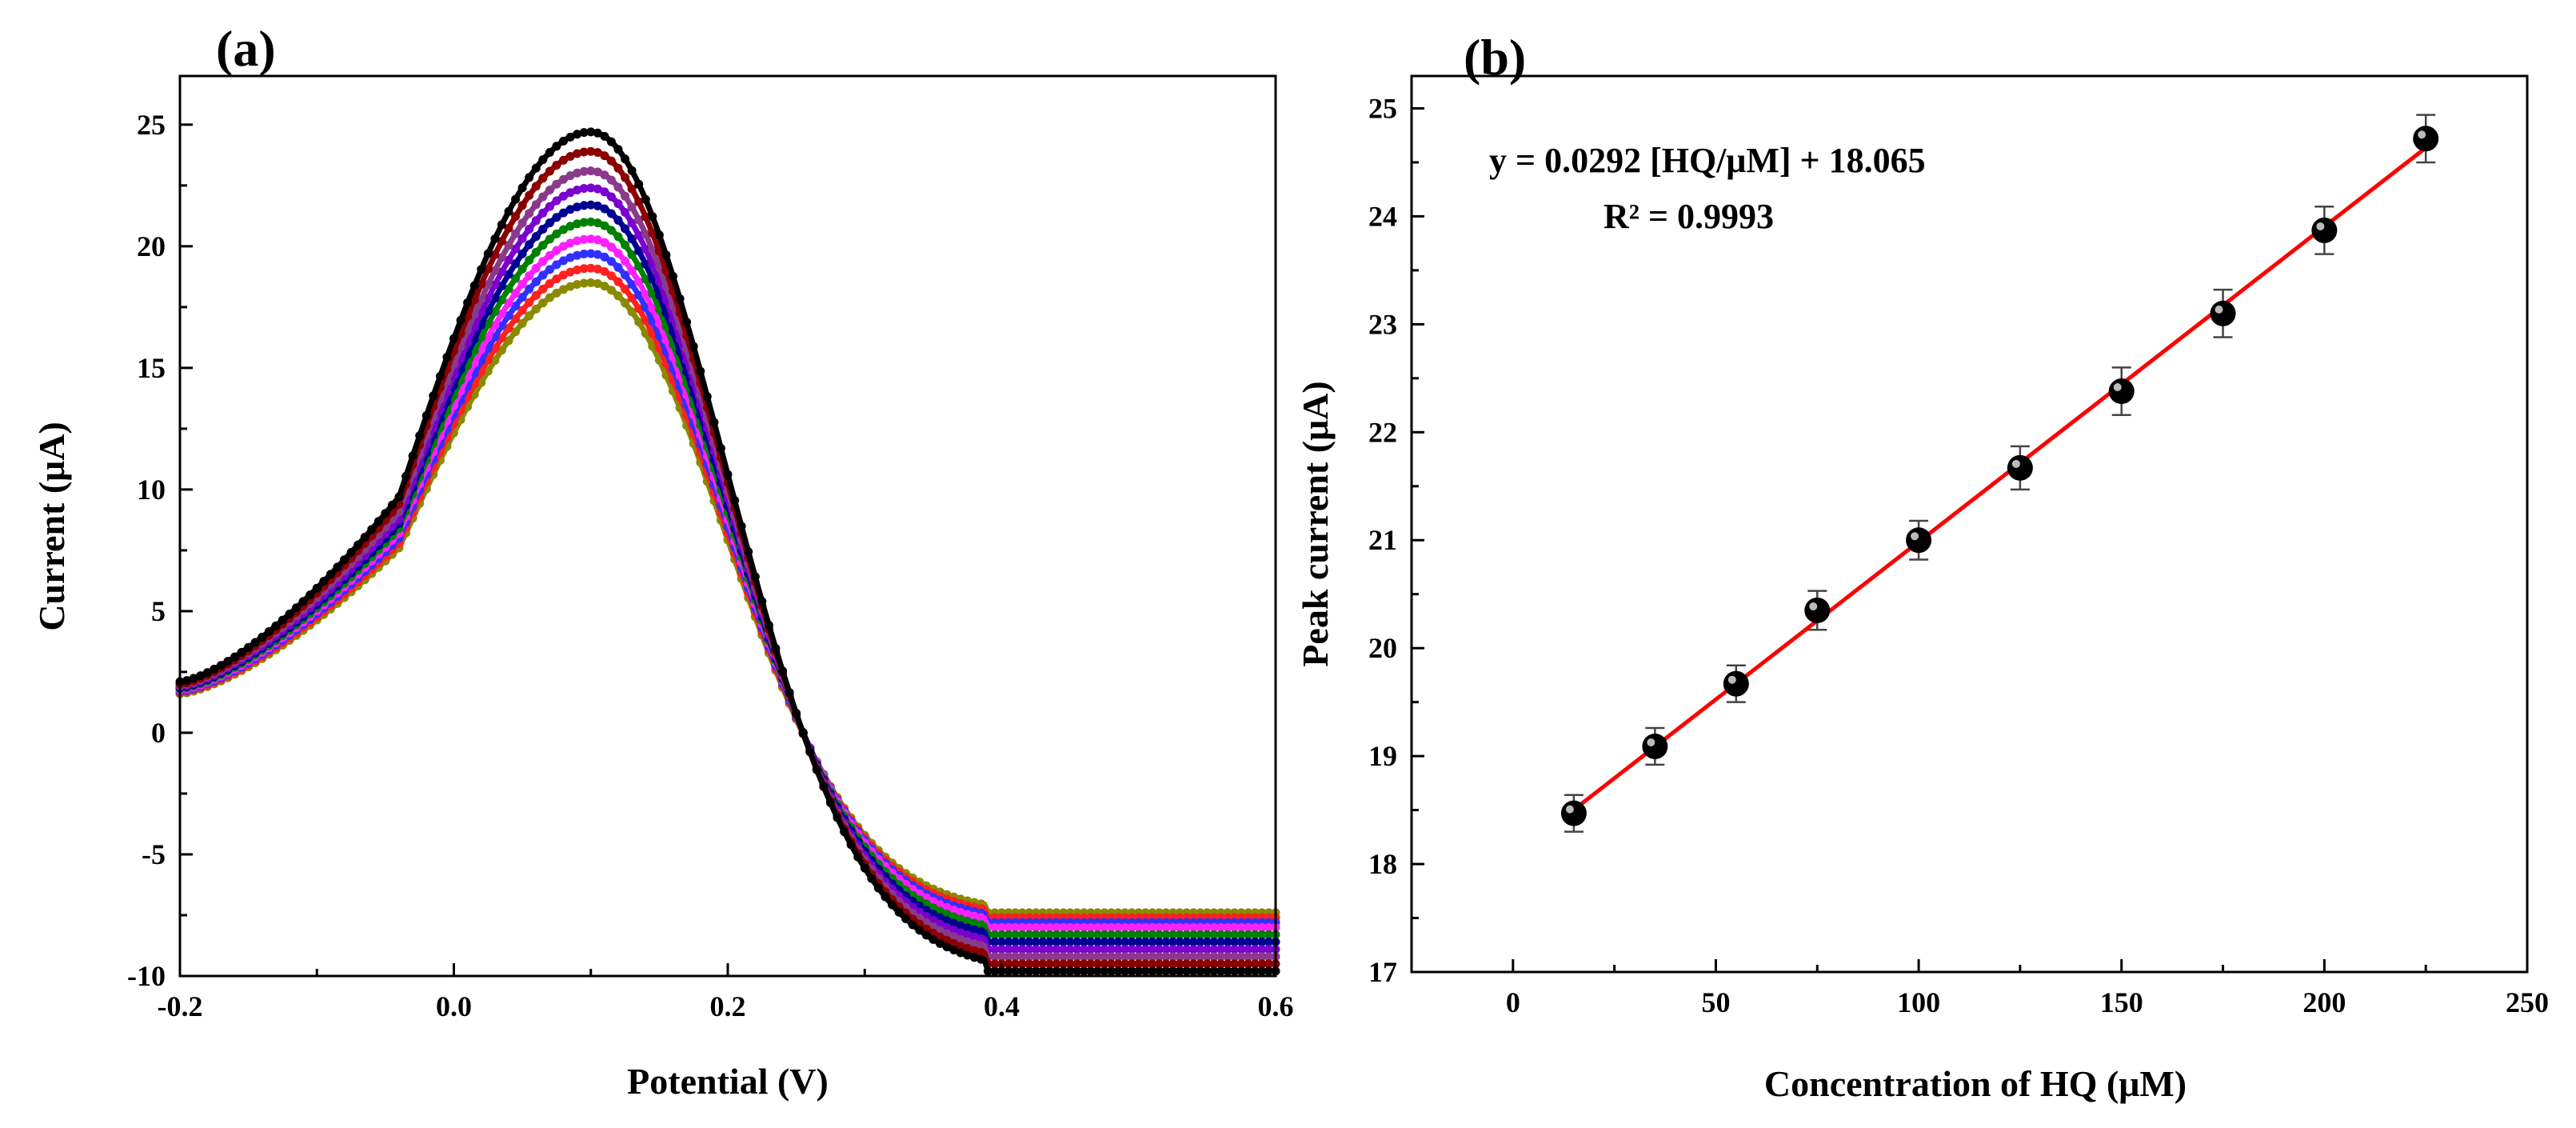 This screenshot has height=1128, width=2576. I want to click on point-highlight, so click(2320, 226).